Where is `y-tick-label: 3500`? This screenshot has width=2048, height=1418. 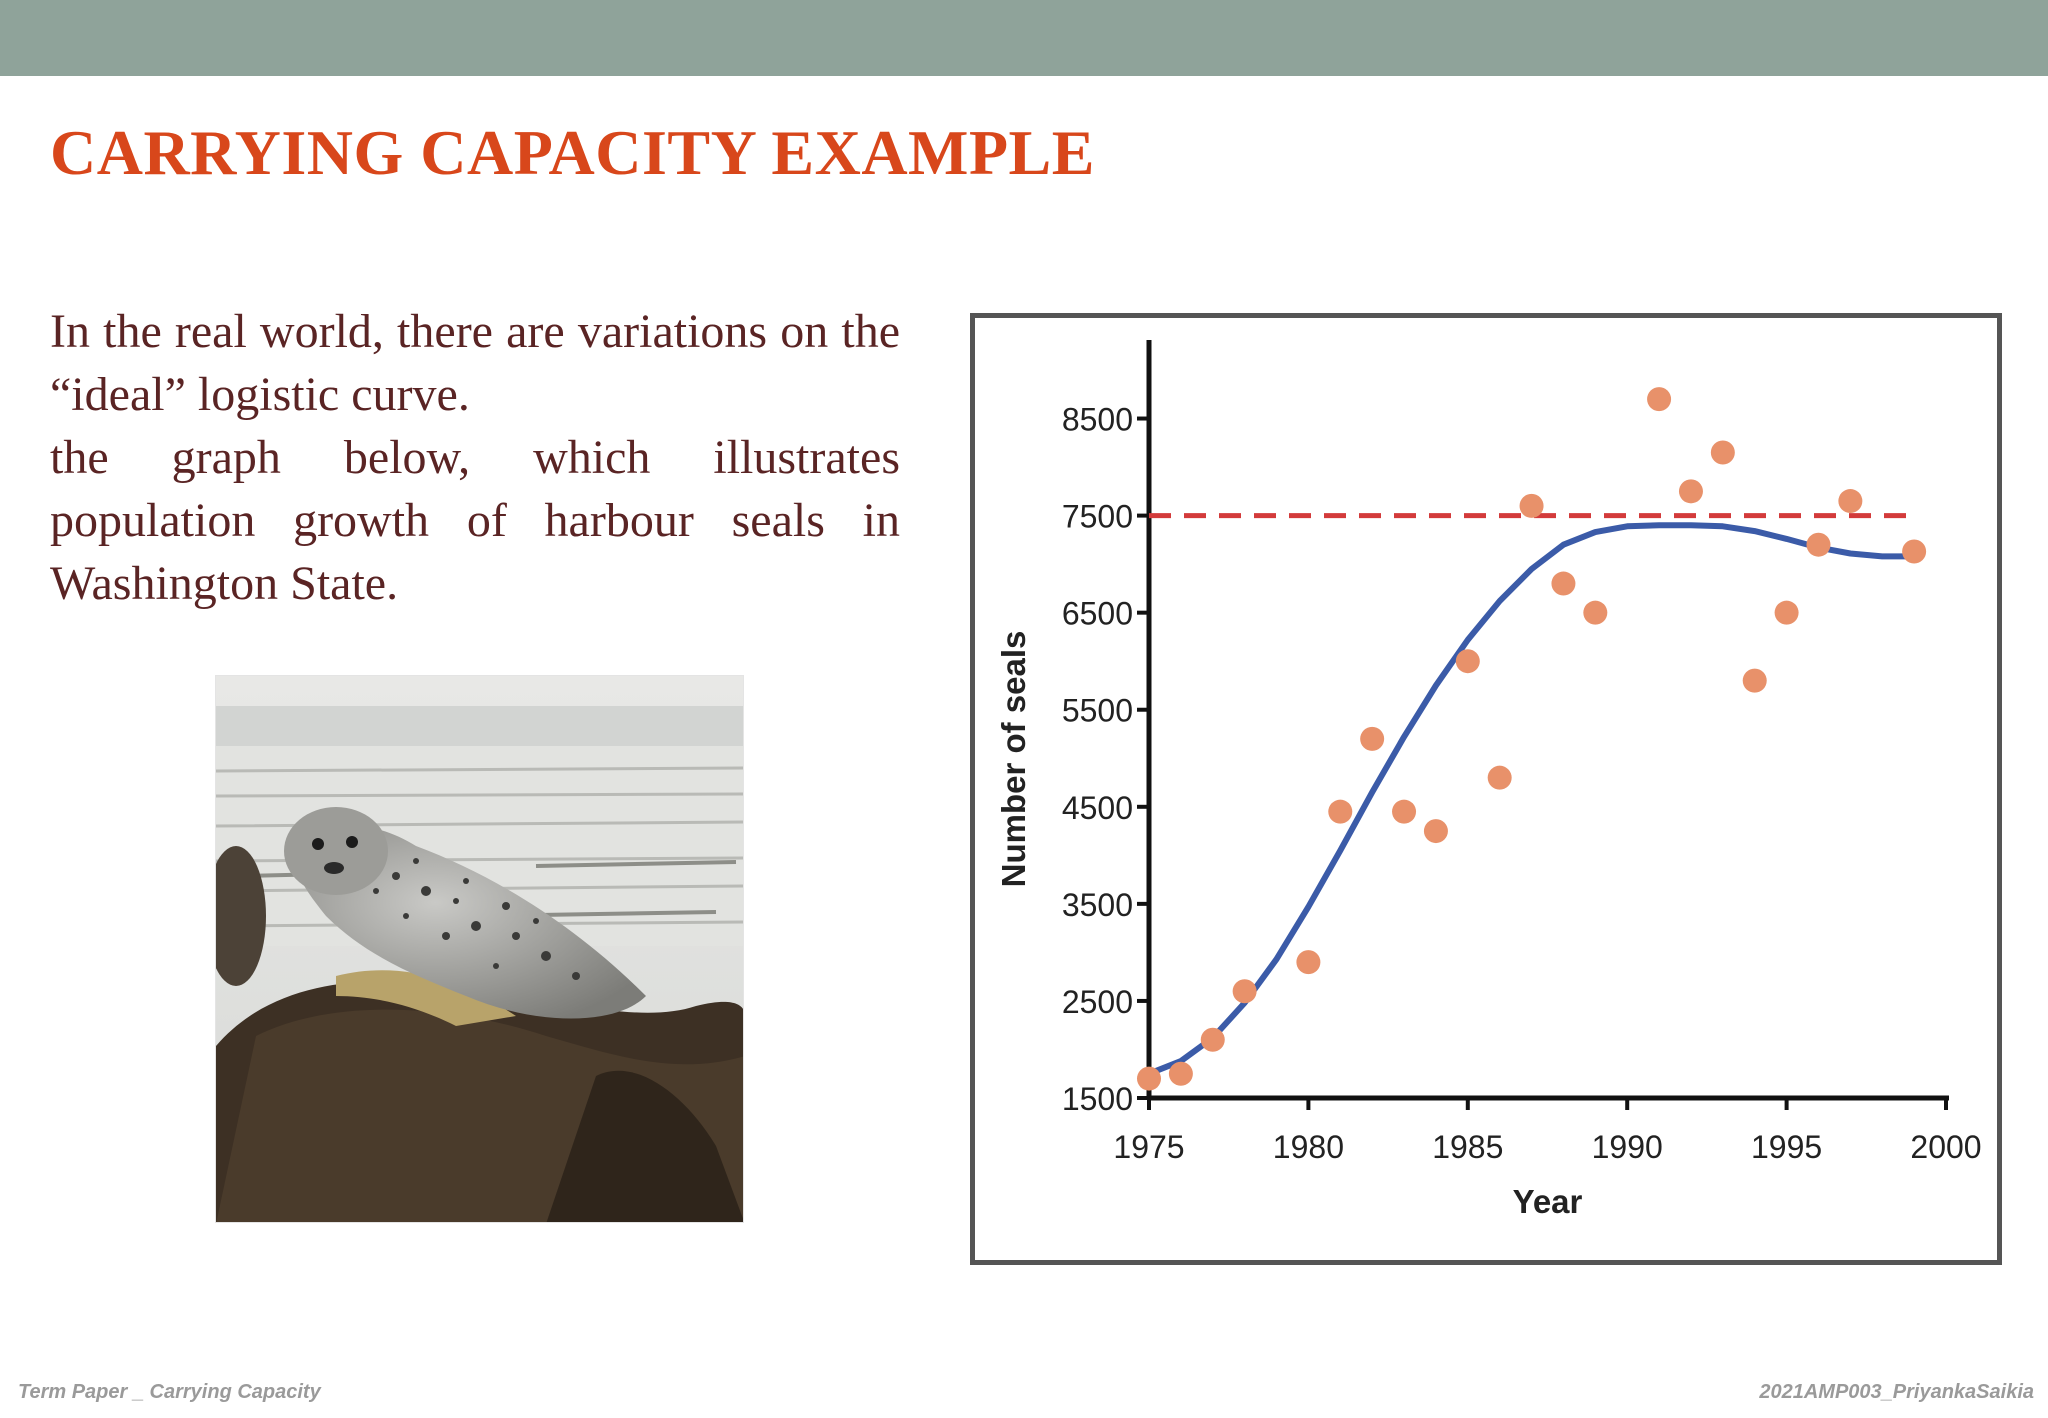
y-tick-label: 3500 is located at coordinates (1097, 905).